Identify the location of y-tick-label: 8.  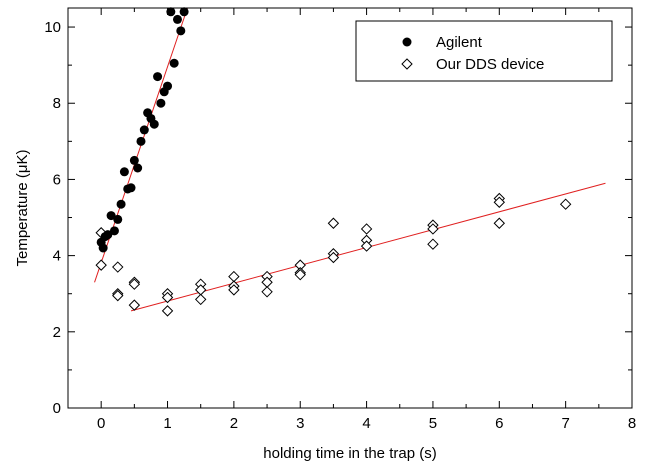
(57, 103).